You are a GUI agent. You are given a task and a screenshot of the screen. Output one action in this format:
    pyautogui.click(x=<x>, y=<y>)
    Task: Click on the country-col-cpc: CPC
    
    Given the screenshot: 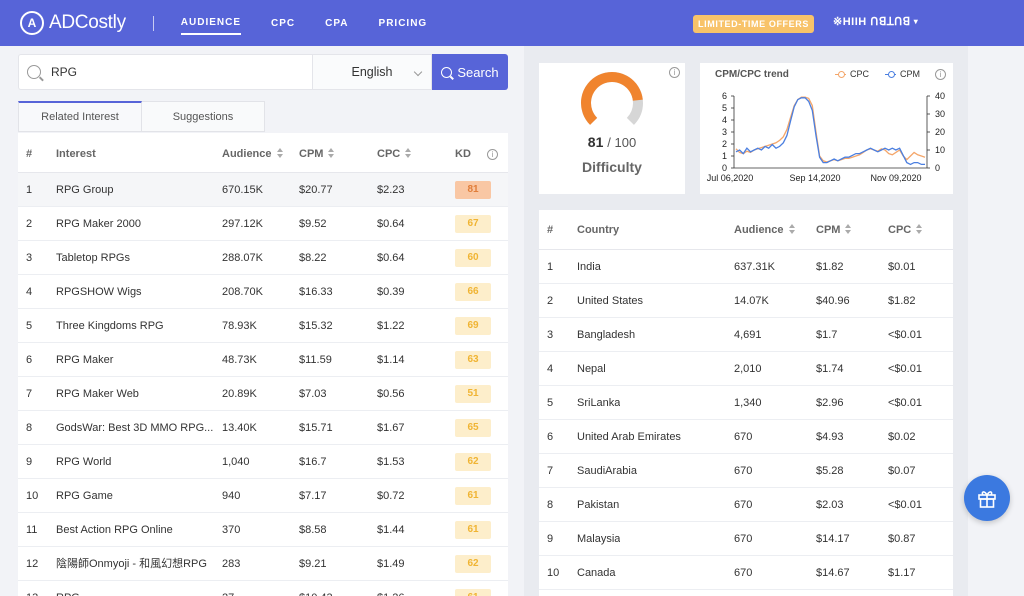 What is the action you would take?
    pyautogui.click(x=905, y=230)
    